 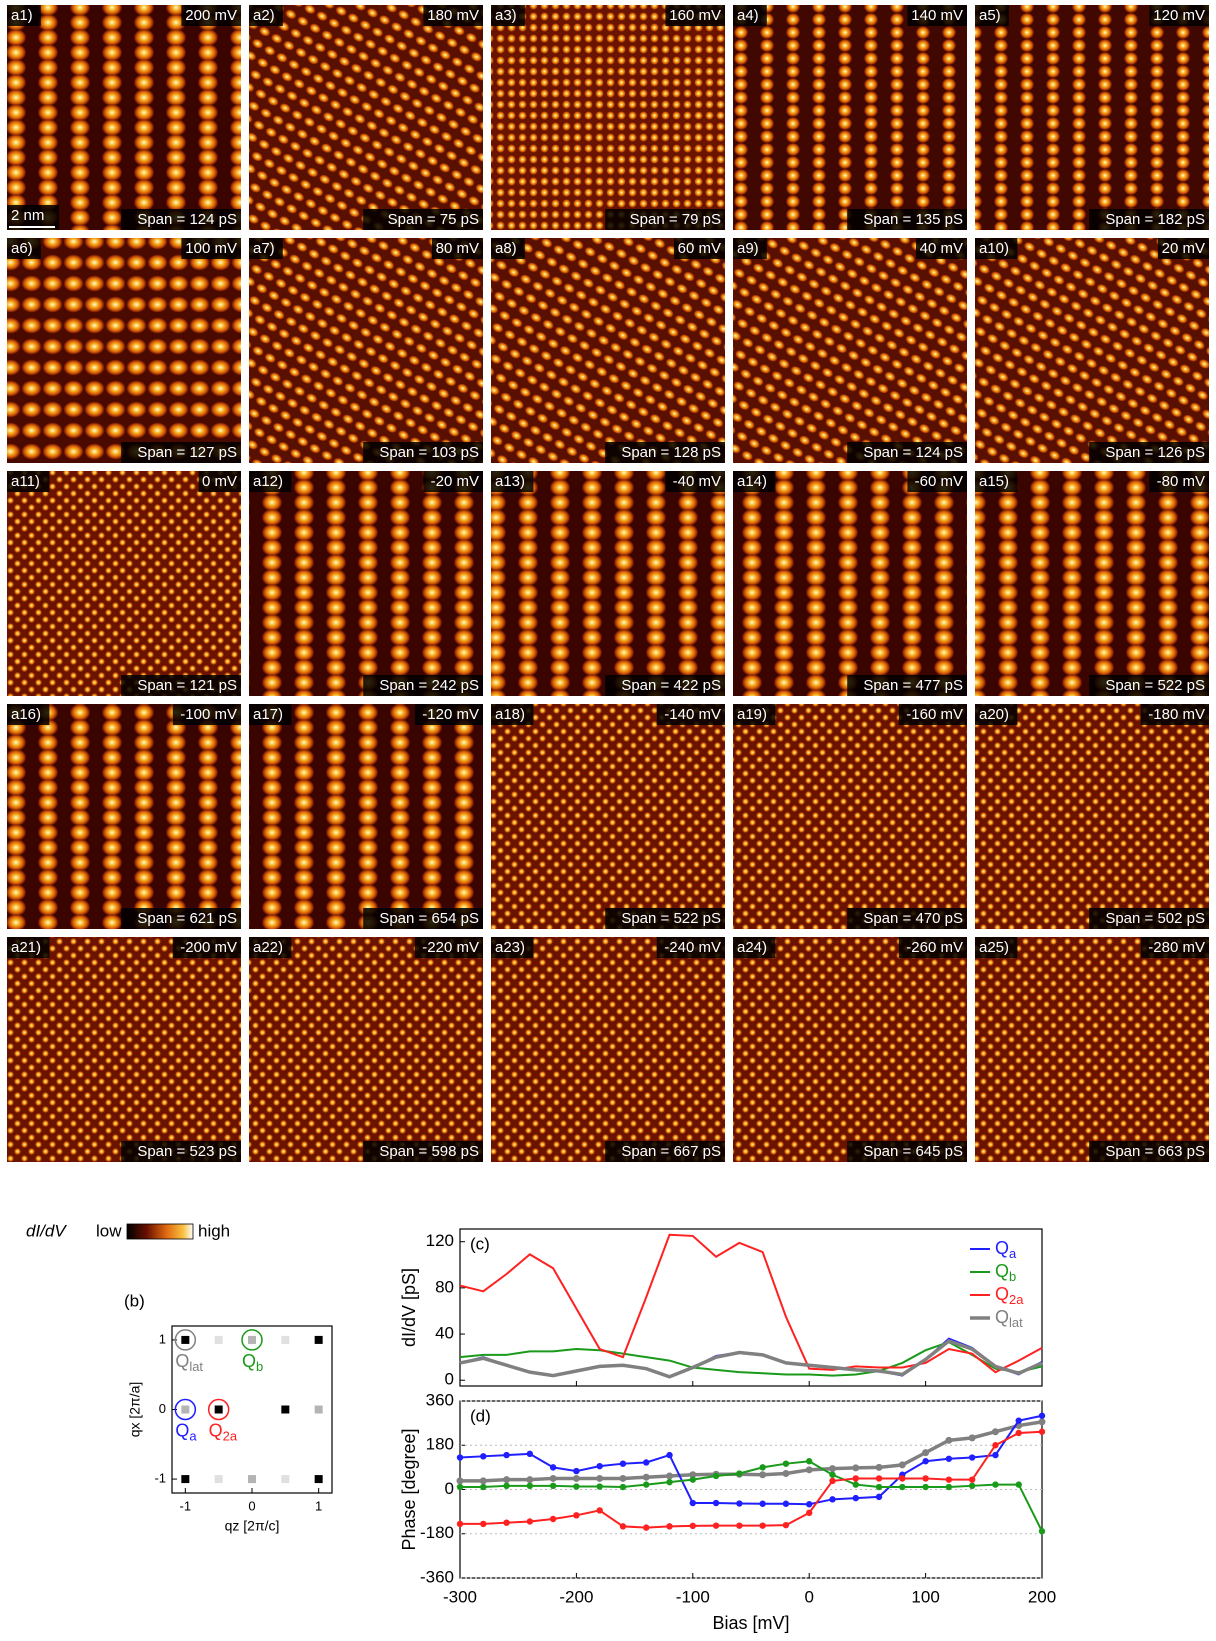 What do you see at coordinates (186, 1505) in the screenshot?
I see `x-tick-label: -1` at bounding box center [186, 1505].